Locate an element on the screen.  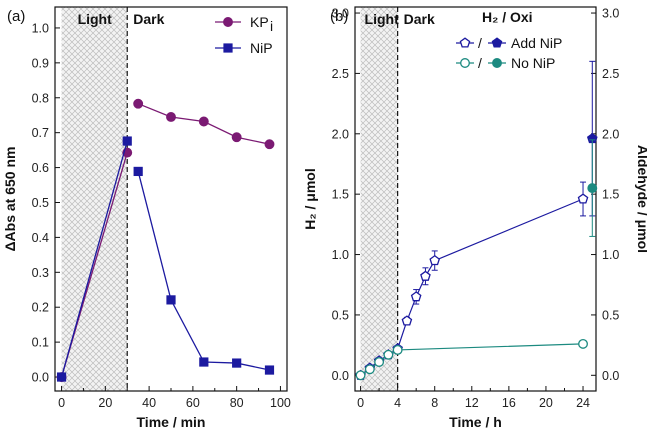
legend-label: Add NiP is located at coordinates (536, 43).